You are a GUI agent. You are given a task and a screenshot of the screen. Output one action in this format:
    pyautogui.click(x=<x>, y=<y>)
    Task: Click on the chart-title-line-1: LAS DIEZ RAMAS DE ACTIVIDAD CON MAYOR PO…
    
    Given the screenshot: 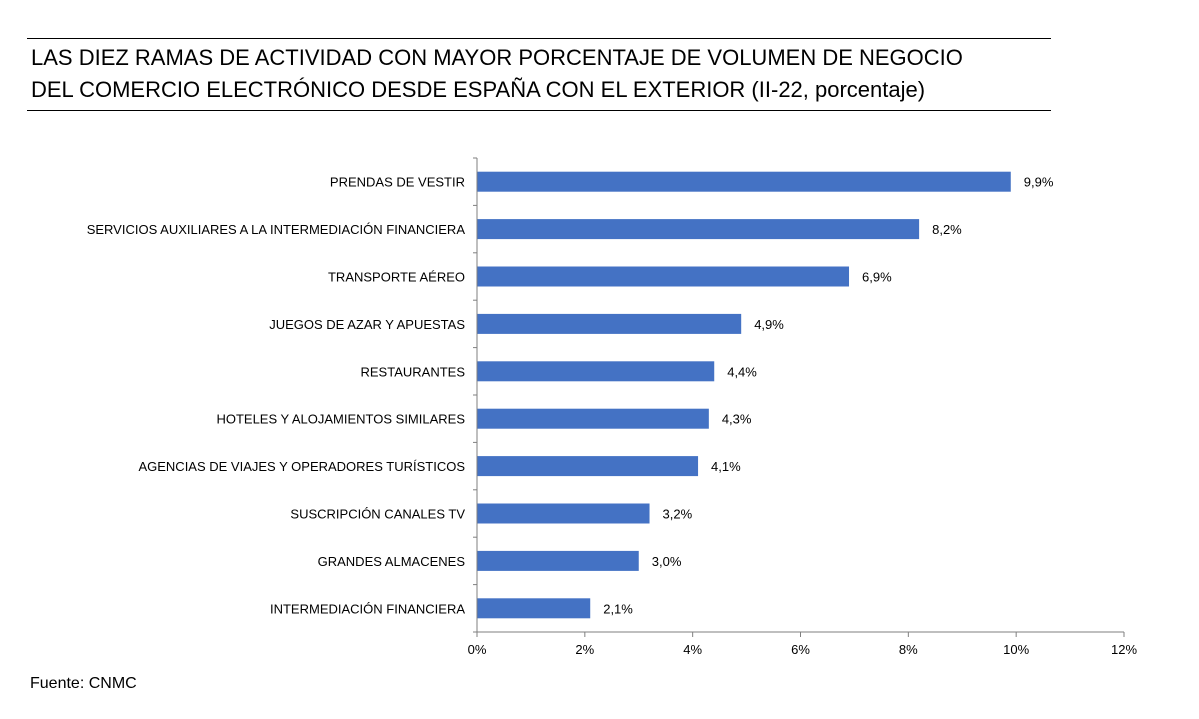 What is the action you would take?
    pyautogui.click(x=497, y=57)
    